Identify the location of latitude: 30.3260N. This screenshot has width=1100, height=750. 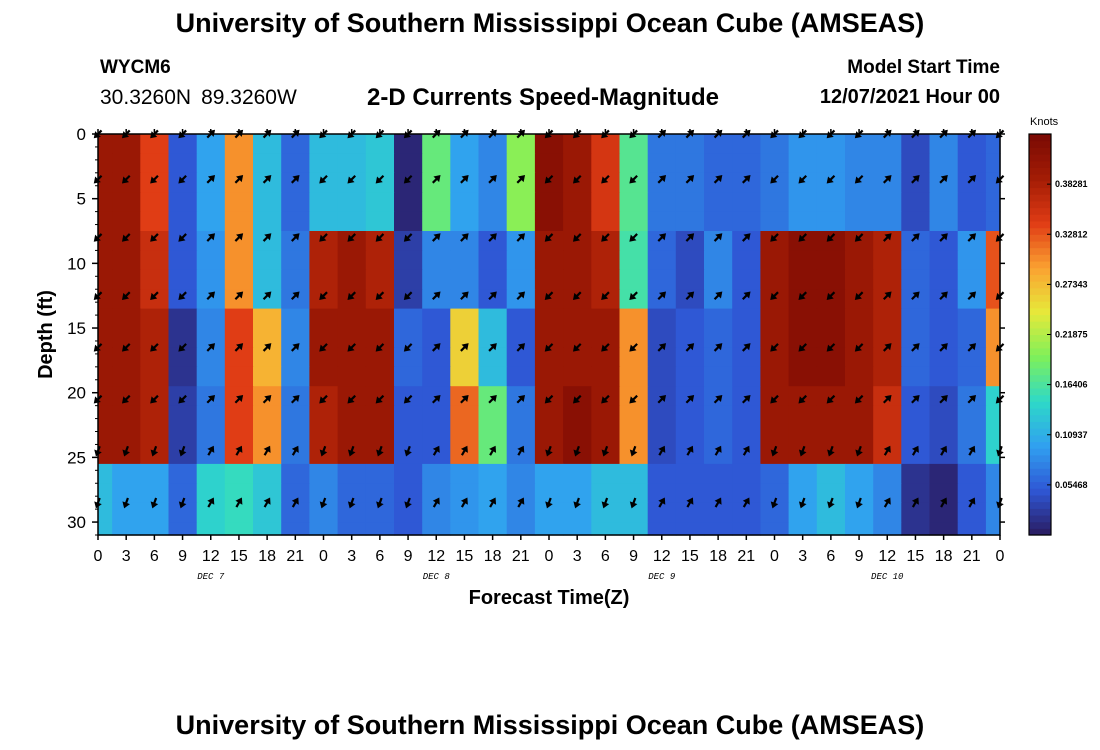
(146, 97).